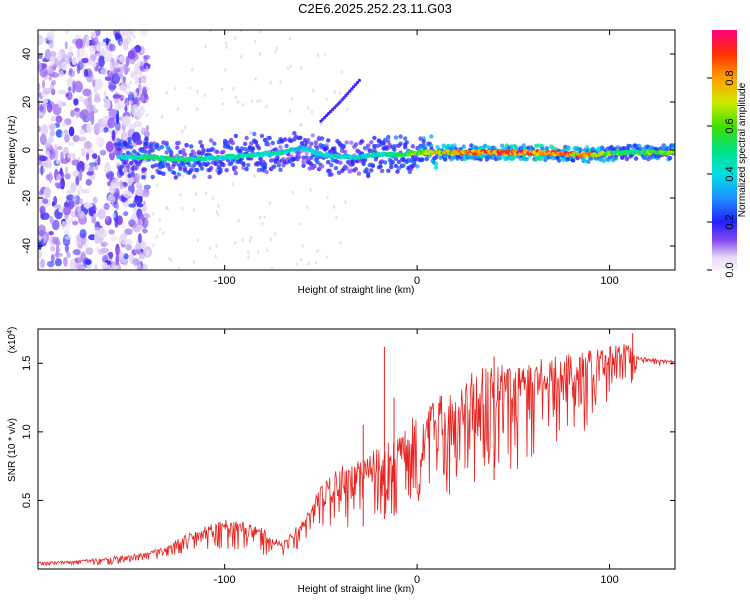 Image resolution: width=750 pixels, height=600 pixels. I want to click on x-tick-label: 0, so click(417, 580).